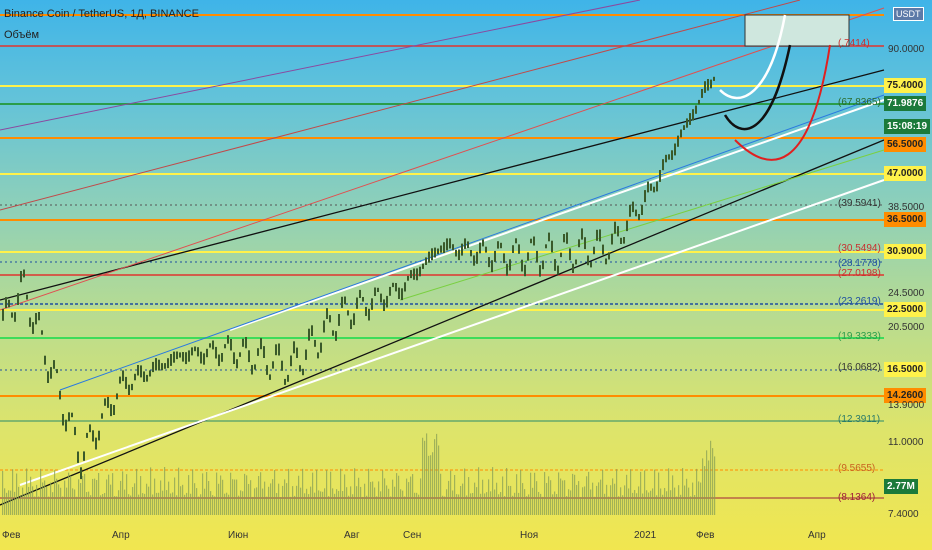 This screenshot has height=550, width=932. I want to click on target-zone-box, so click(797, 30).